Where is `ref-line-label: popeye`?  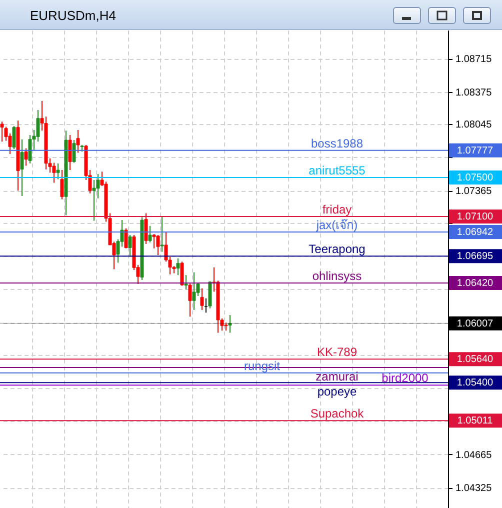 ref-line-label: popeye is located at coordinates (337, 391).